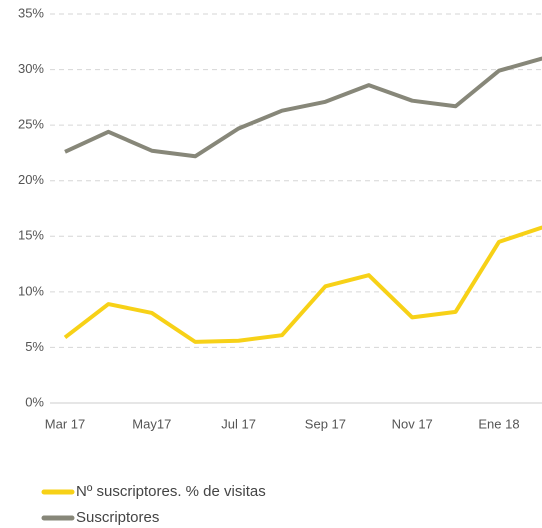  What do you see at coordinates (325, 423) in the screenshot?
I see `x-tick-label: Sep 17` at bounding box center [325, 423].